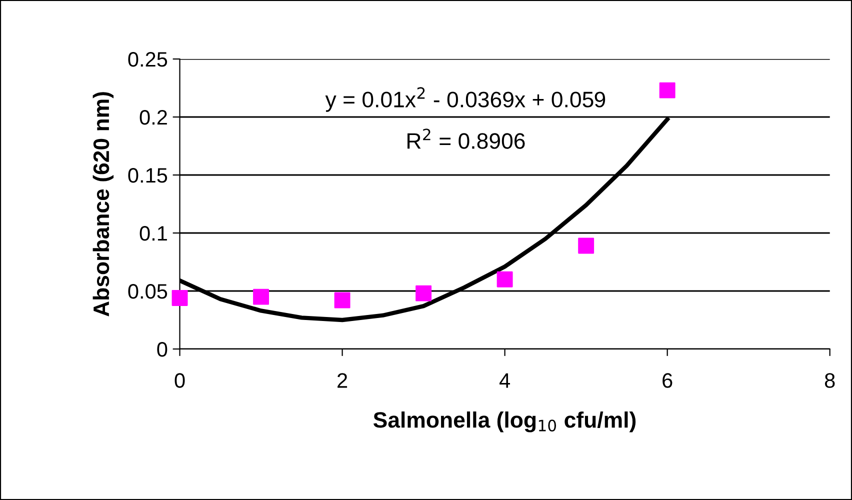  Describe the element at coordinates (179, 380) in the screenshot. I see `x-tick-label: 0` at that location.